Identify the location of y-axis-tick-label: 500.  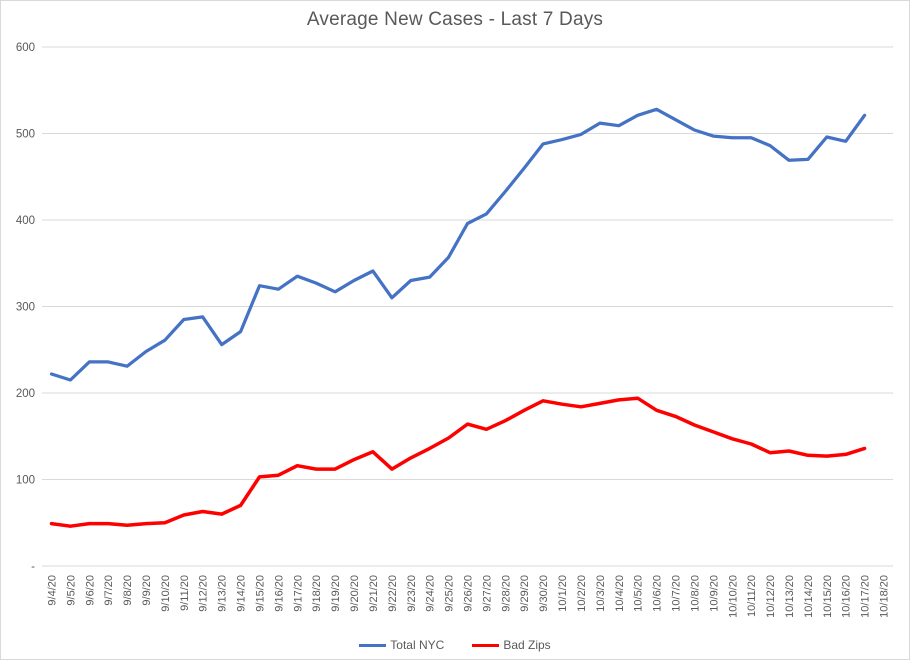
(25, 135).